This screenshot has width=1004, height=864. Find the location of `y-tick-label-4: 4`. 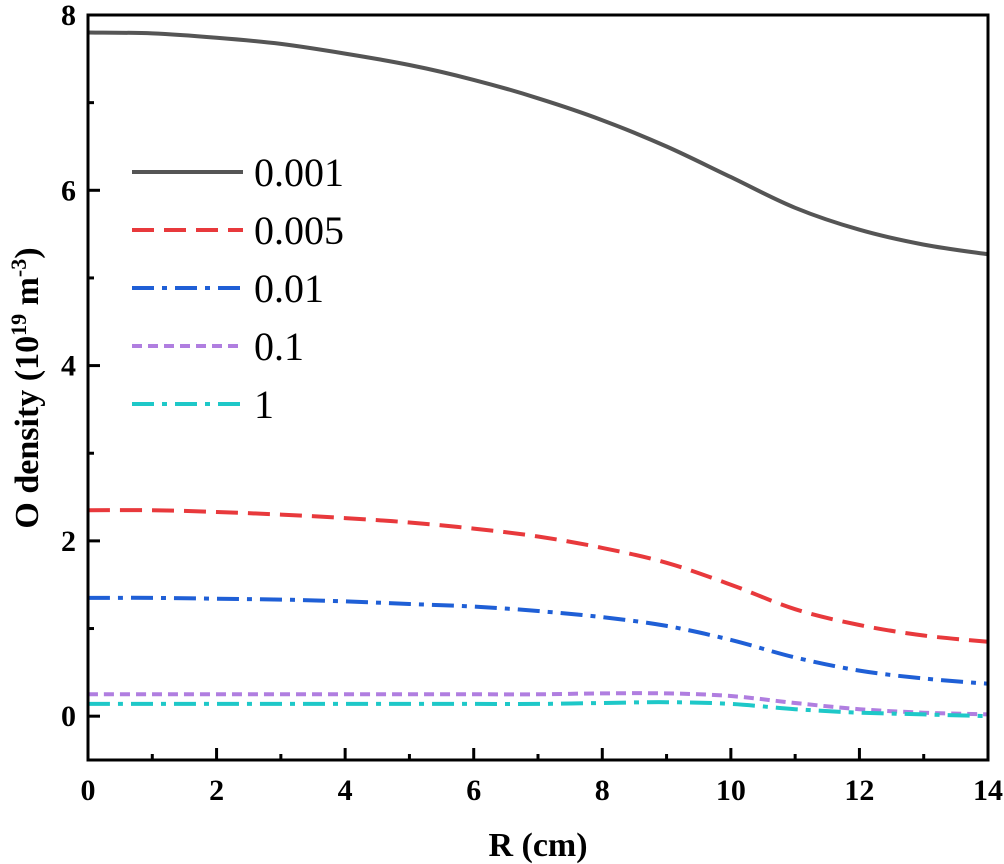

y-tick-label-4: 4 is located at coordinates (68, 366).